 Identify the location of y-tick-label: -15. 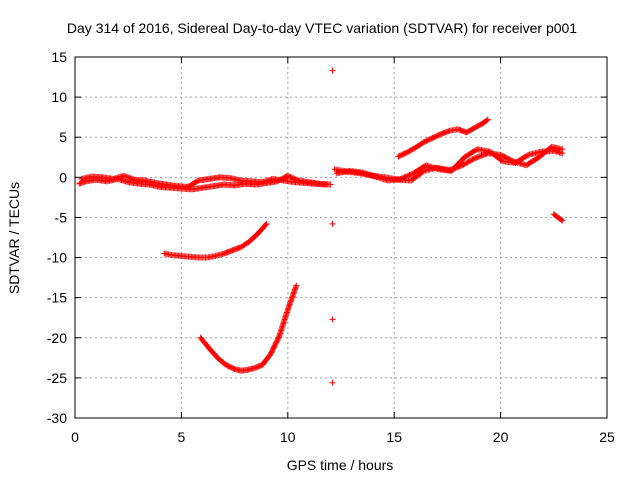
(57, 298).